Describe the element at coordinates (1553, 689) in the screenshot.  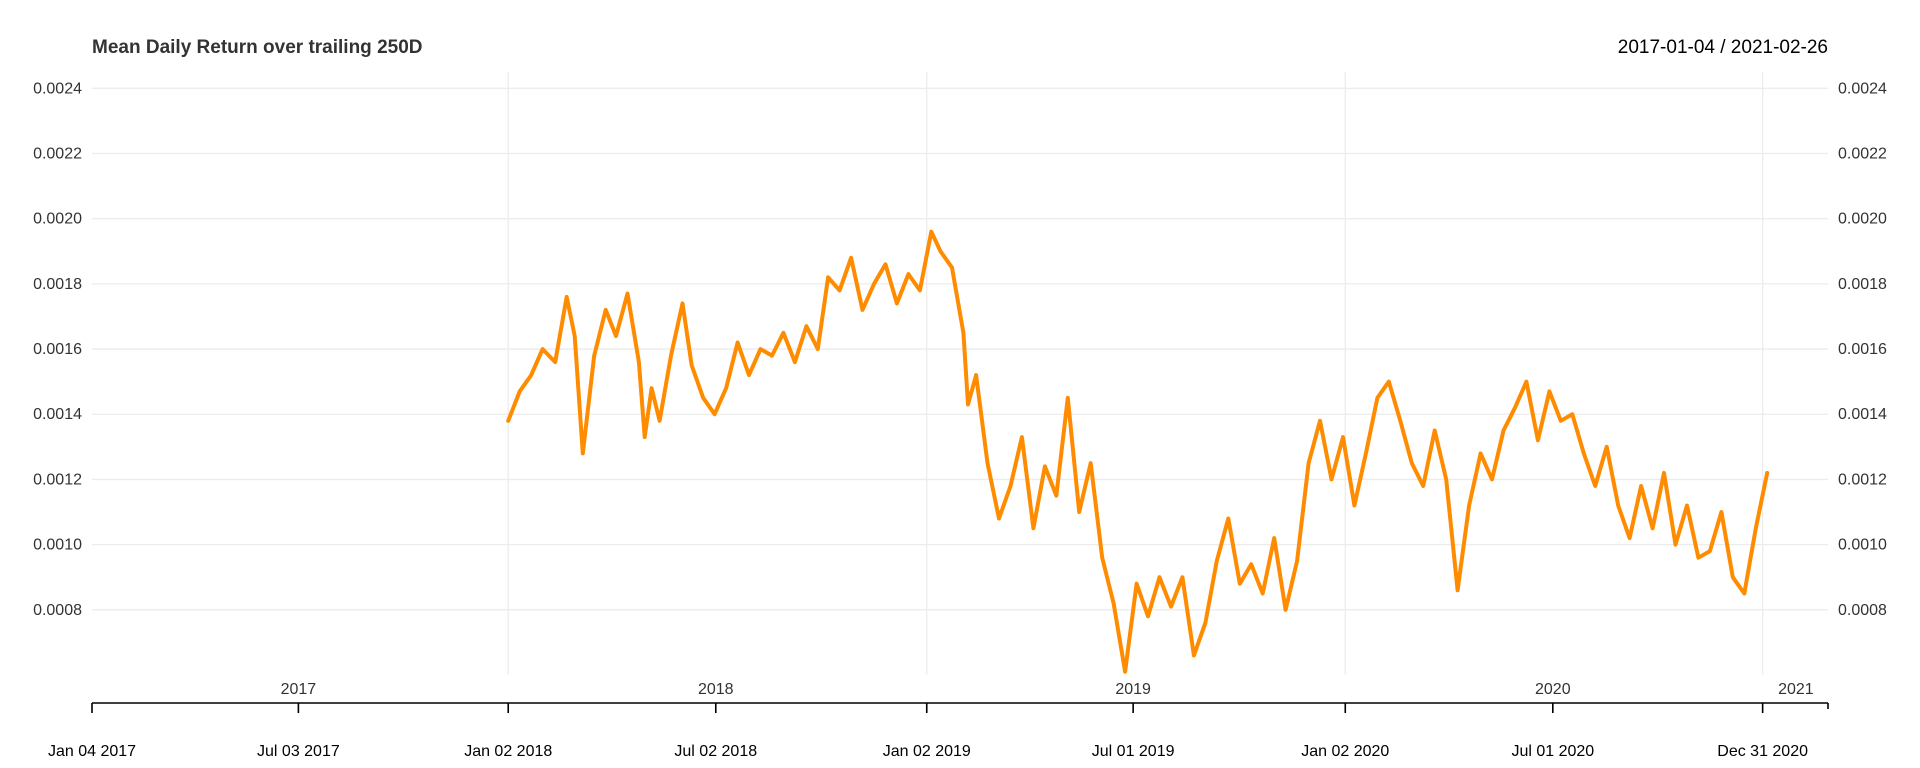
I see `year-label: 2020` at that location.